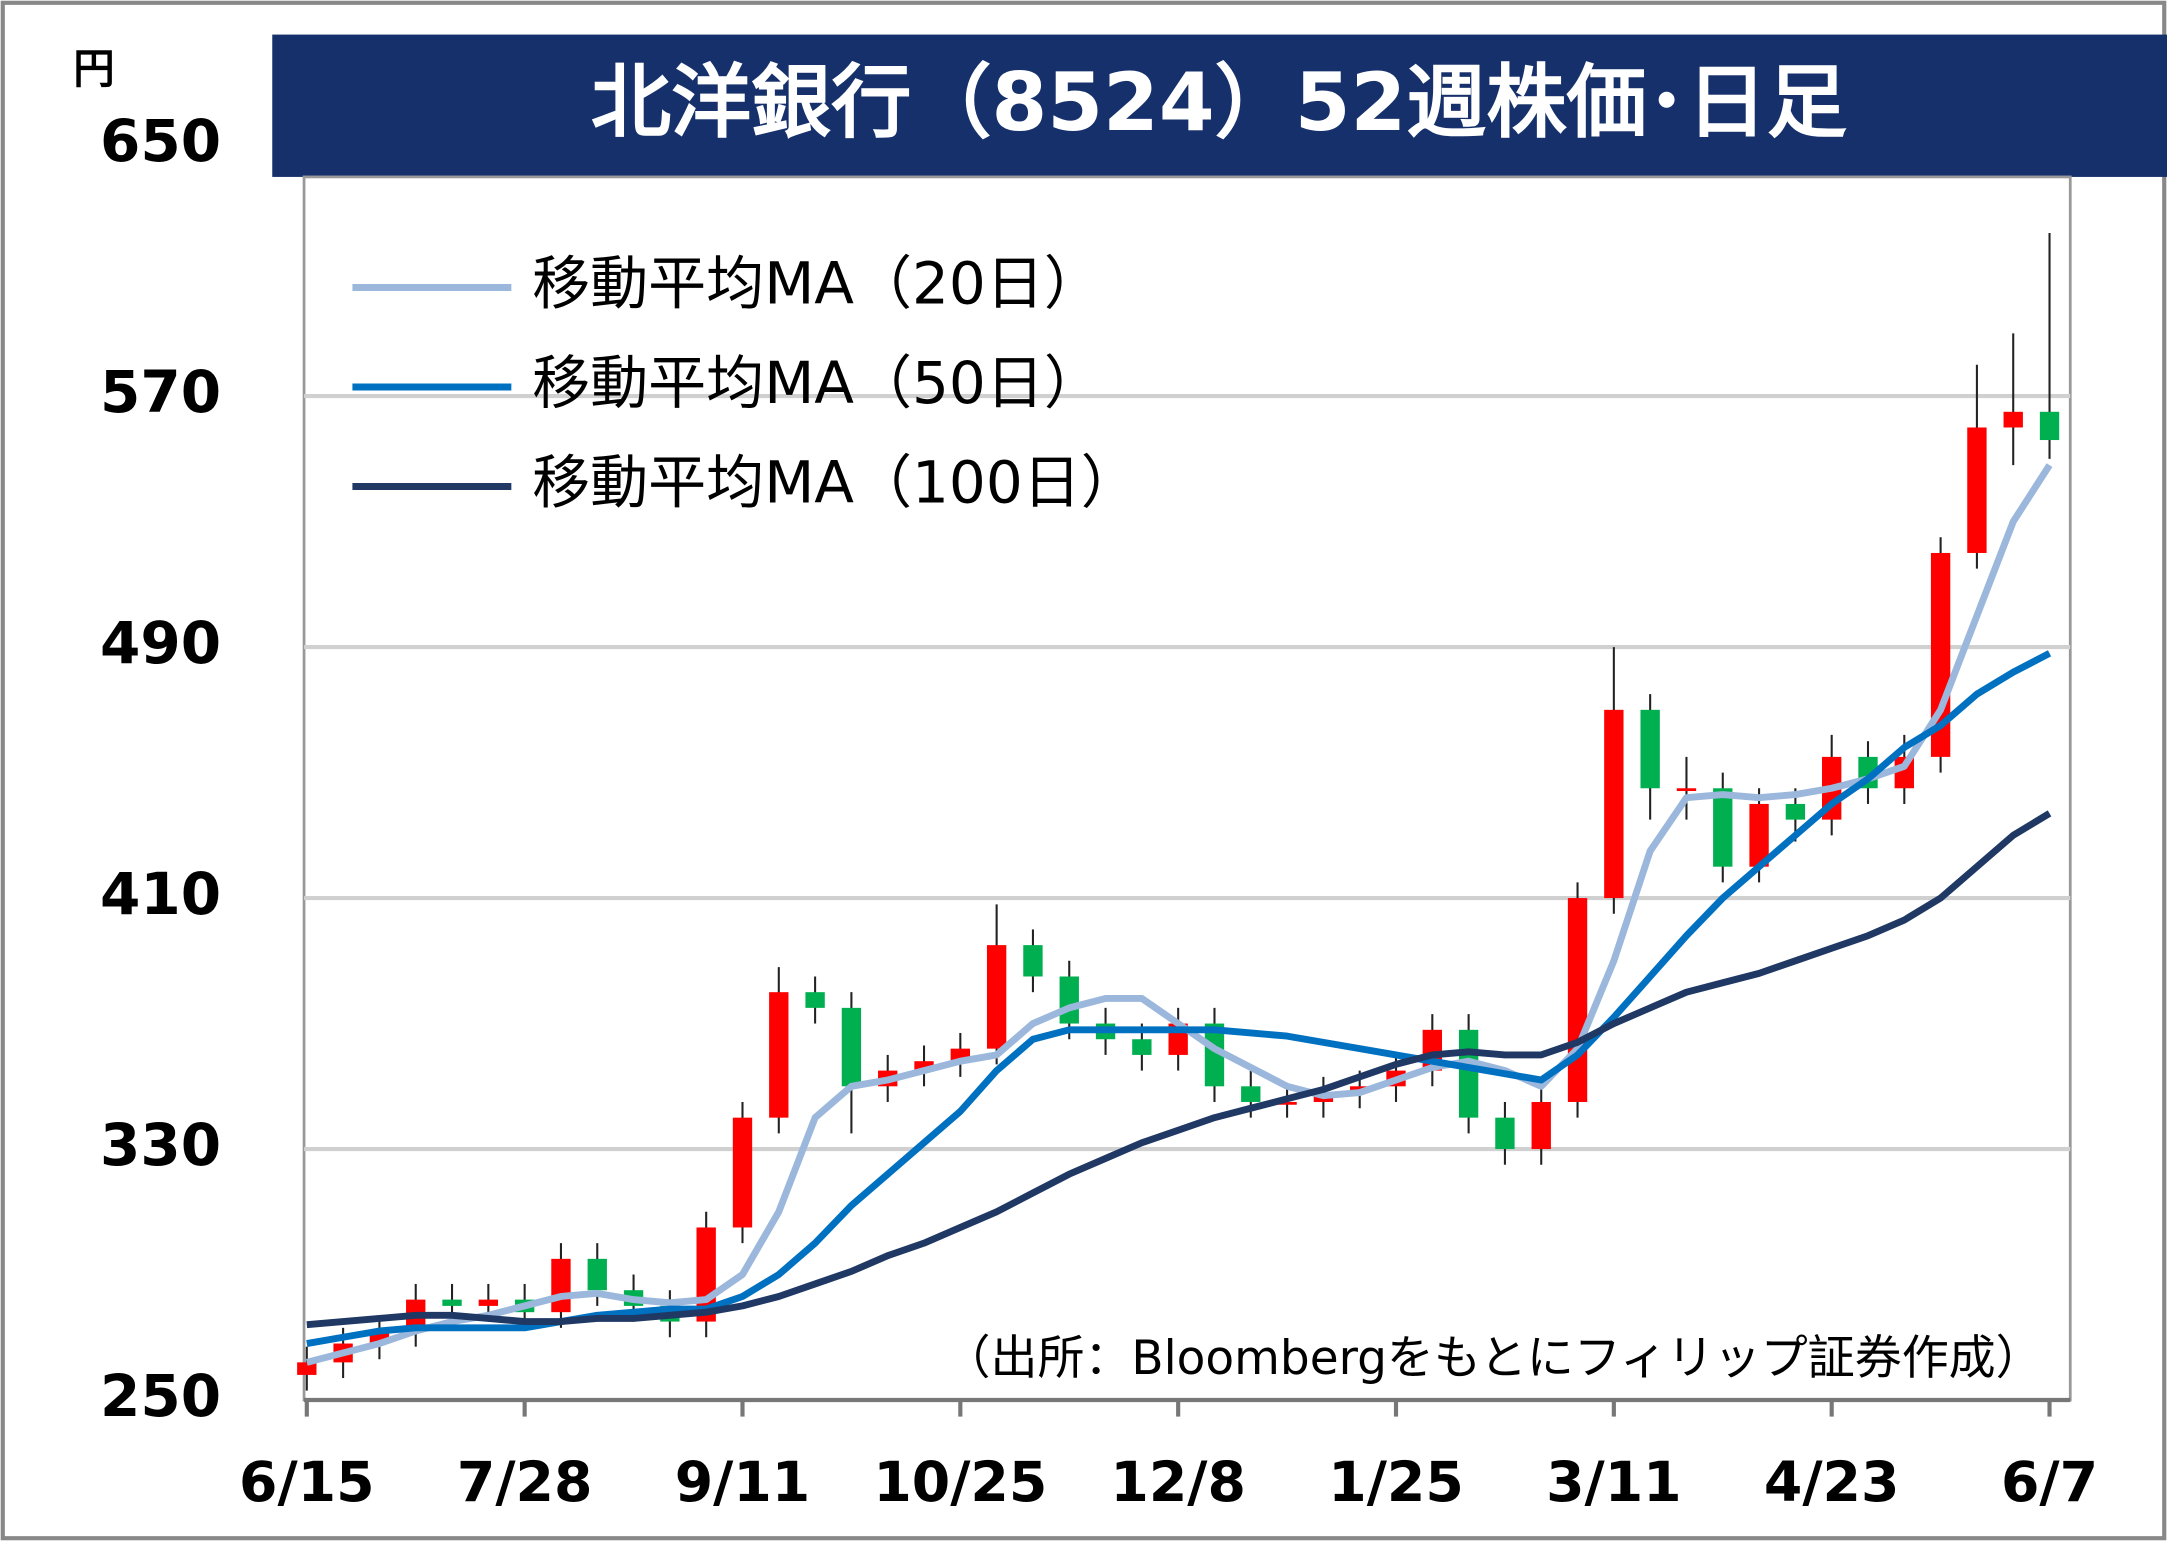 The image size is (2167, 1541). What do you see at coordinates (160, 643) in the screenshot?
I see `y-tick-label: 490` at bounding box center [160, 643].